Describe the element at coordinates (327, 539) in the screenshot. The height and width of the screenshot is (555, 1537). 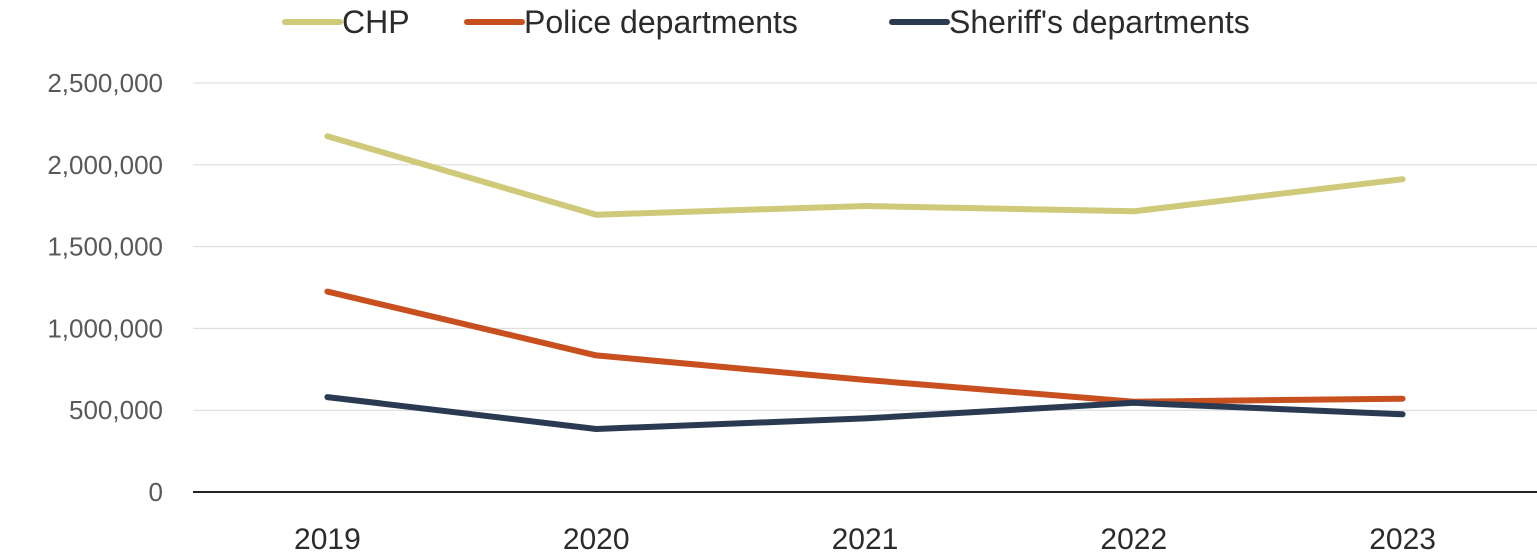
I see `x-tick-label: 2019` at that location.